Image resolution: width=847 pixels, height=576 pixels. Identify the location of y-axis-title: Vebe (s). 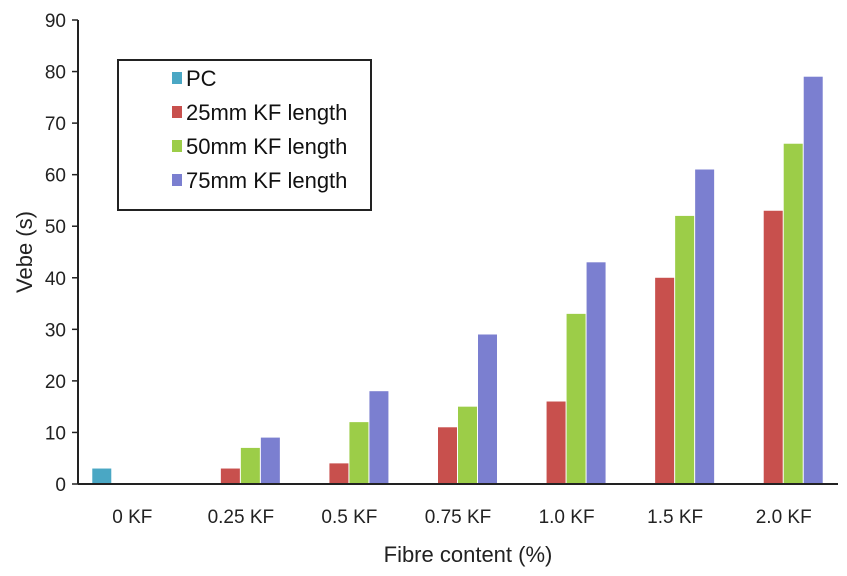
(24, 252).